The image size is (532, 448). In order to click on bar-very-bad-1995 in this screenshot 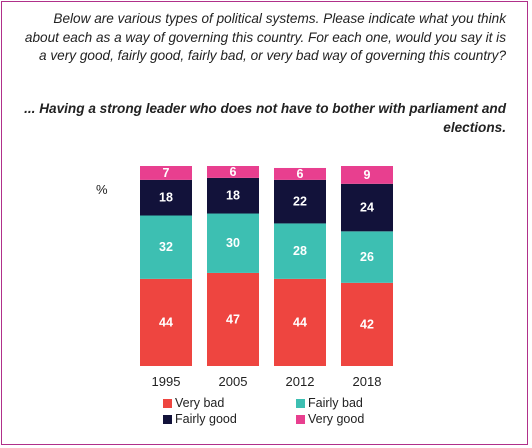, I will do `click(166, 322)`.